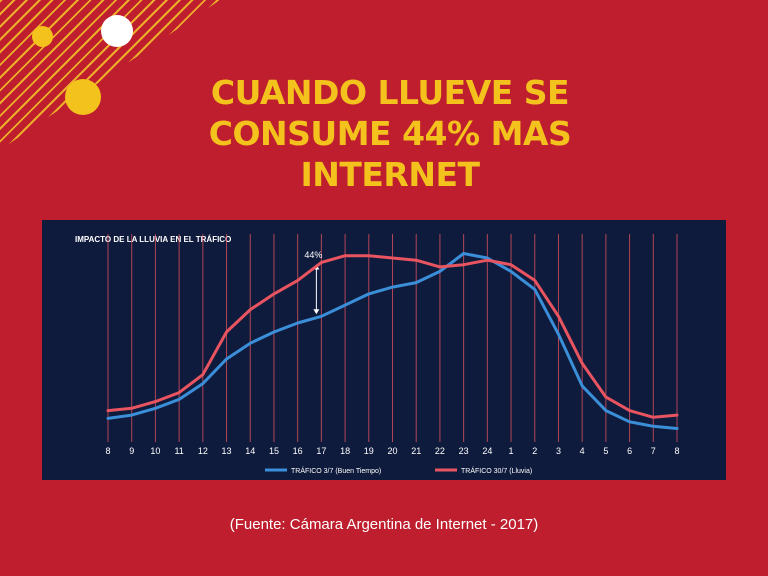  Describe the element at coordinates (464, 451) in the screenshot. I see `x-tick-label: 23` at that location.